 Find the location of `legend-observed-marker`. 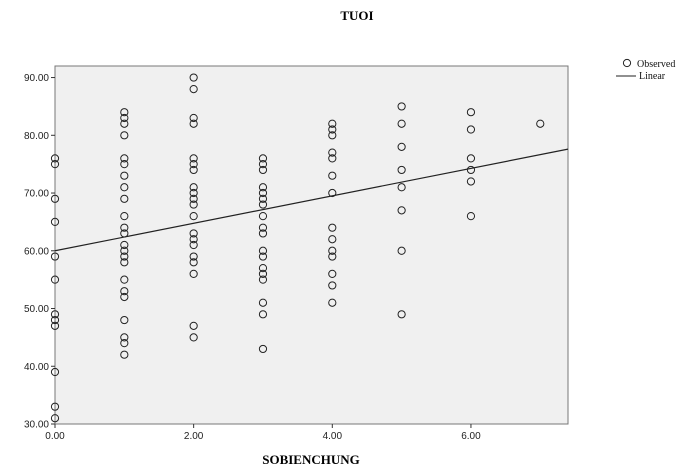

legend-observed-marker is located at coordinates (627, 63).